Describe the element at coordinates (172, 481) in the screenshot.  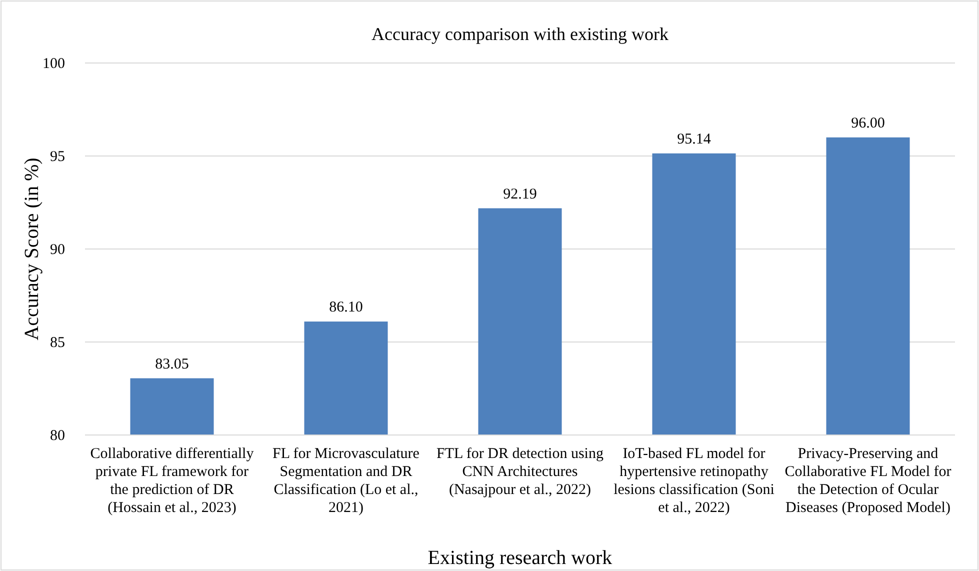
I see `x-tick-label: Collaborative differentially private FL framework for the prediction of DR (Hossain et al., 2023)` at that location.